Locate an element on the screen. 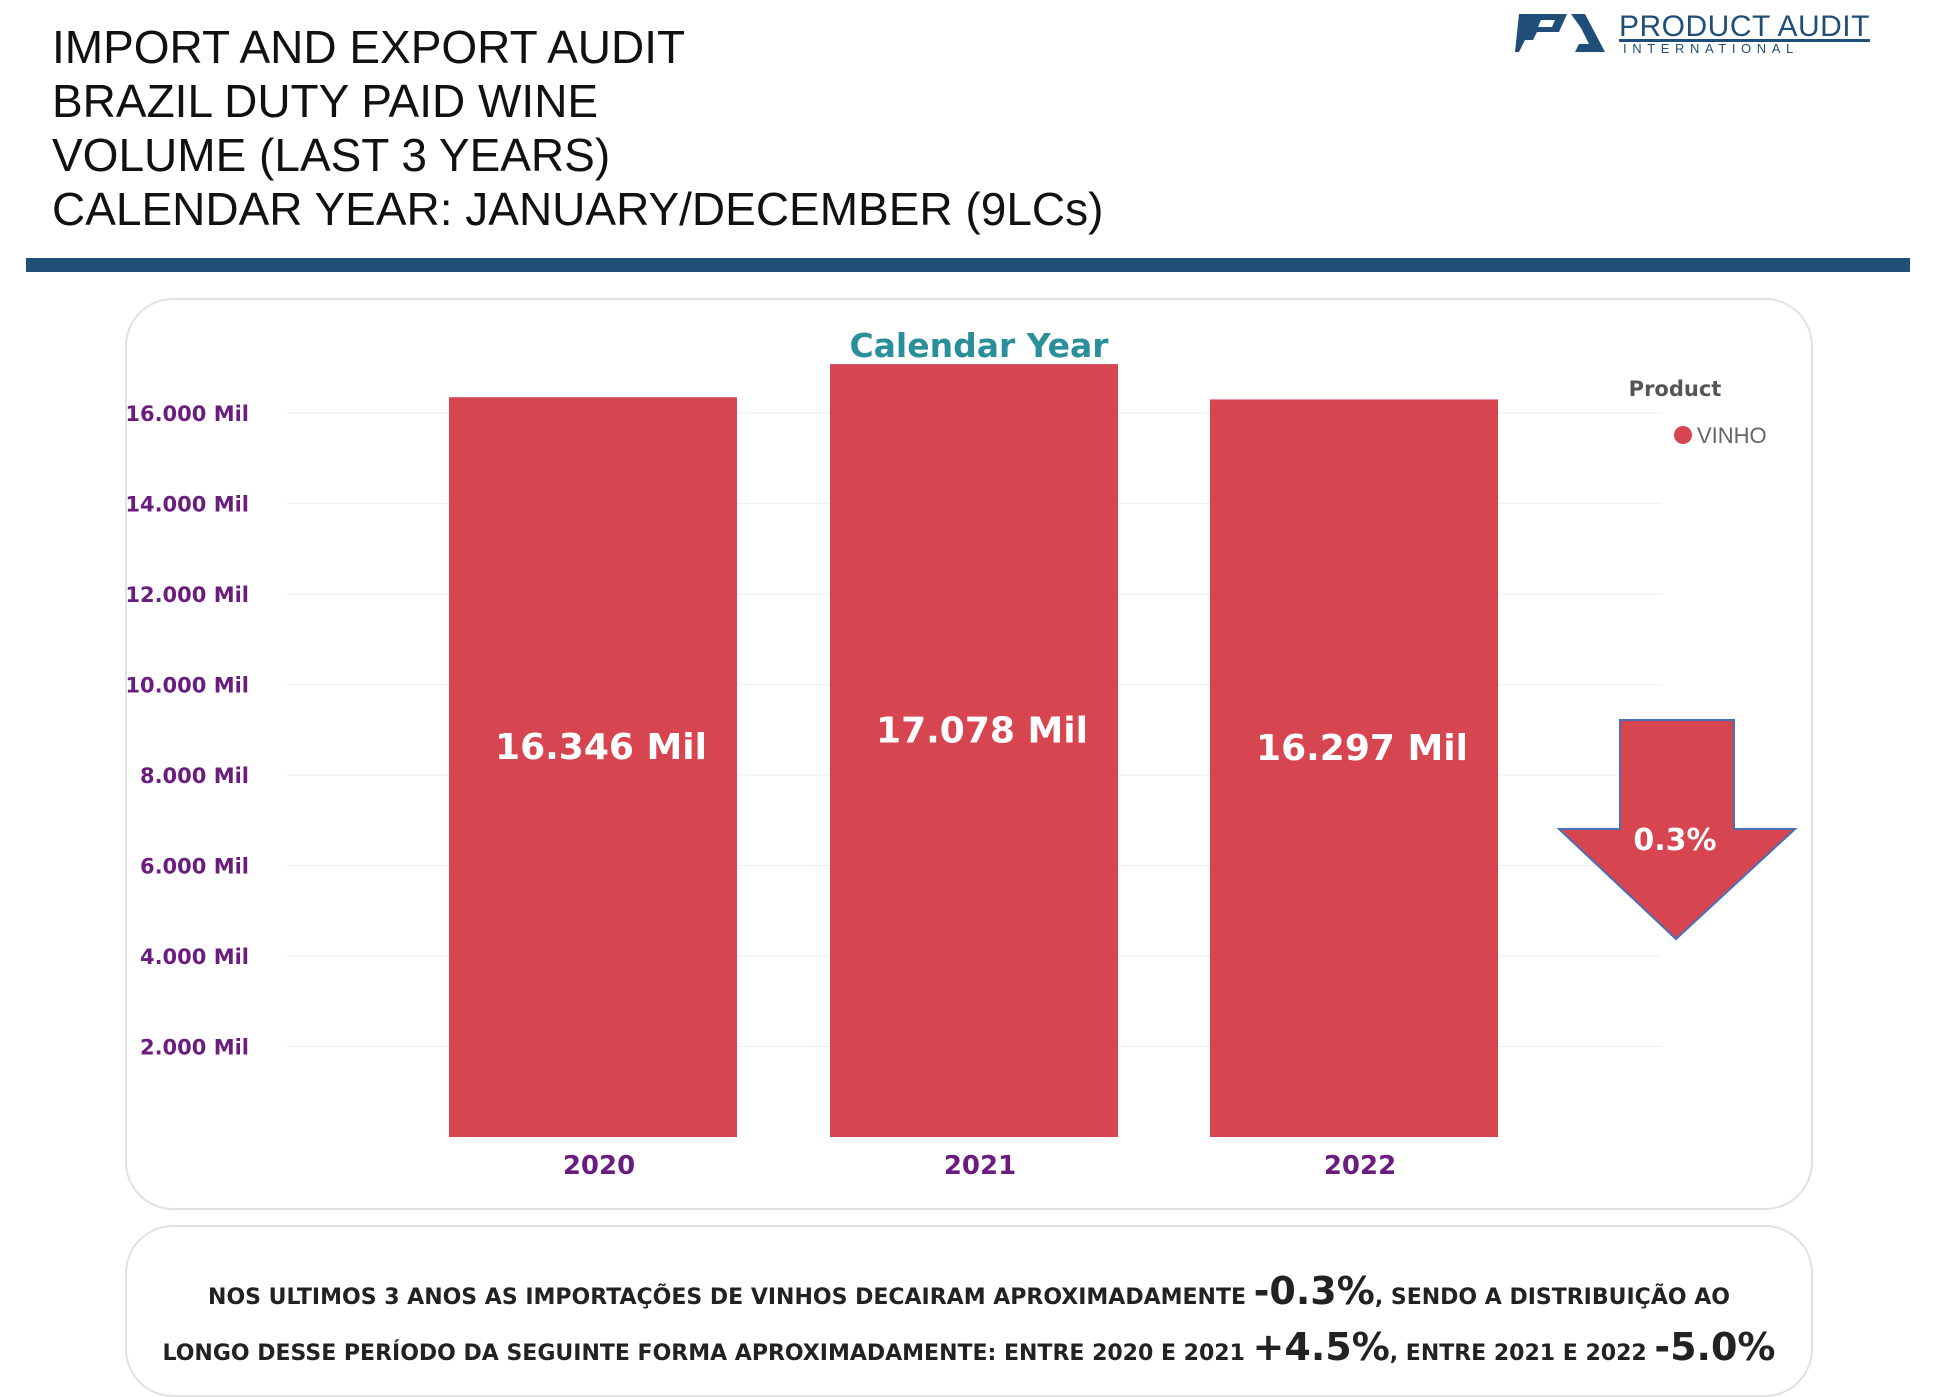 The width and height of the screenshot is (1936, 1397). total-change-value: -0.3% is located at coordinates (1314, 1291).